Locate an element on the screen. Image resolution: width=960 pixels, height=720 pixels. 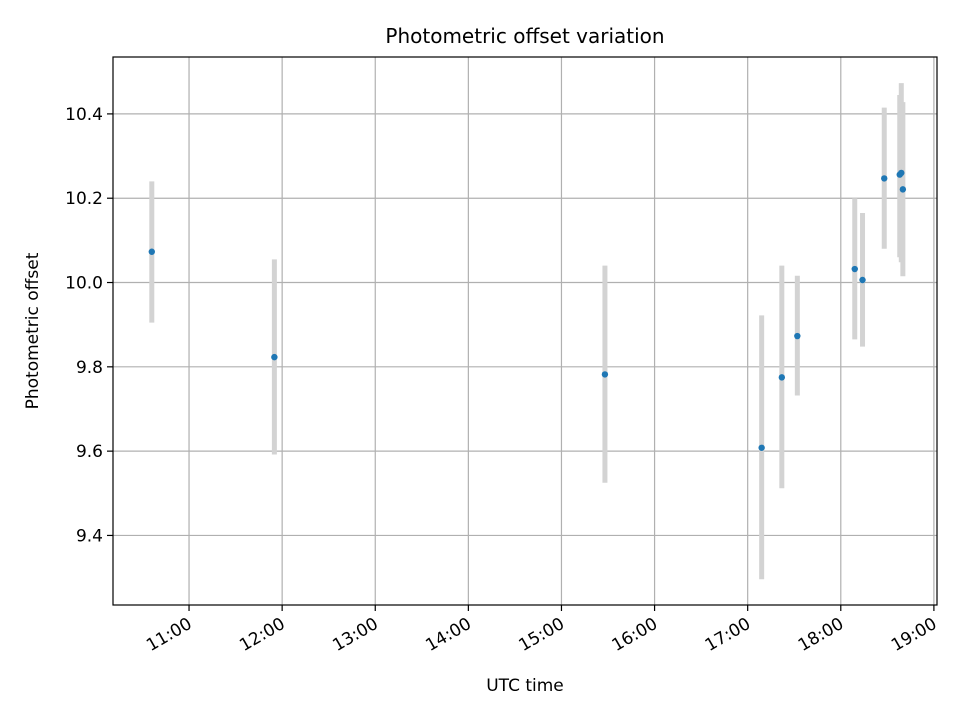
y-tick-label: 10.2 is located at coordinates (84, 199).